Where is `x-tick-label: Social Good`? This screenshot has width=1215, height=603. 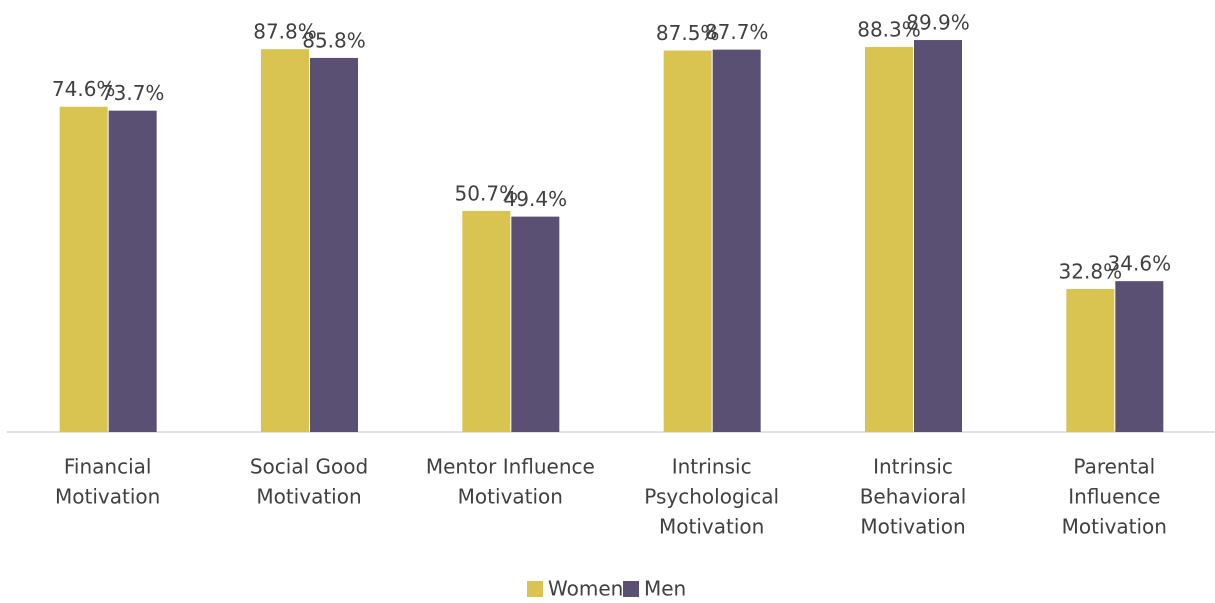
x-tick-label: Social Good is located at coordinates (309, 467).